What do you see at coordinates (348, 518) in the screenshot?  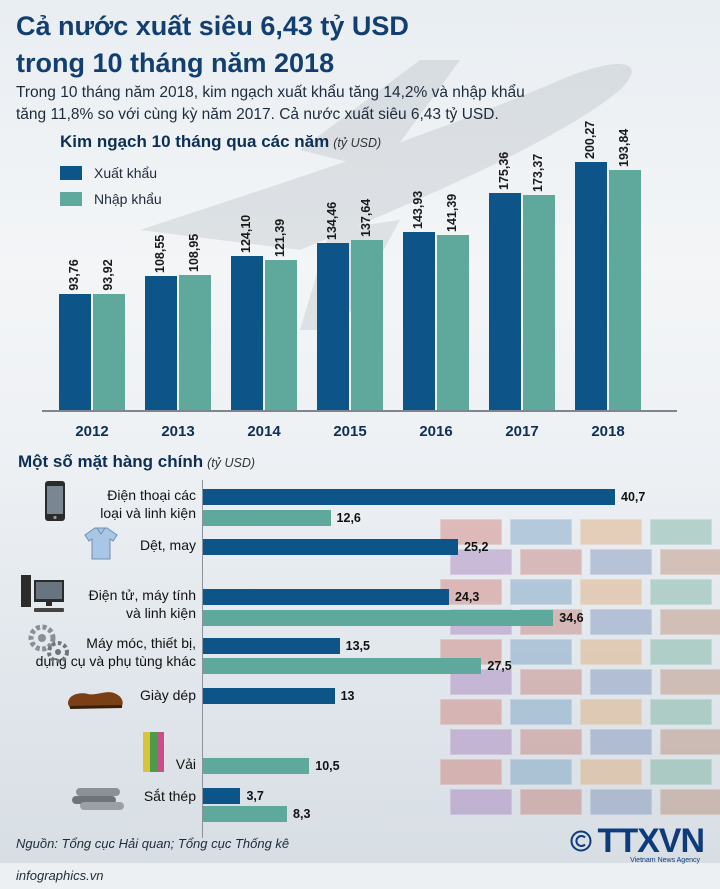 I see `commodity-bar-value: 12,6` at bounding box center [348, 518].